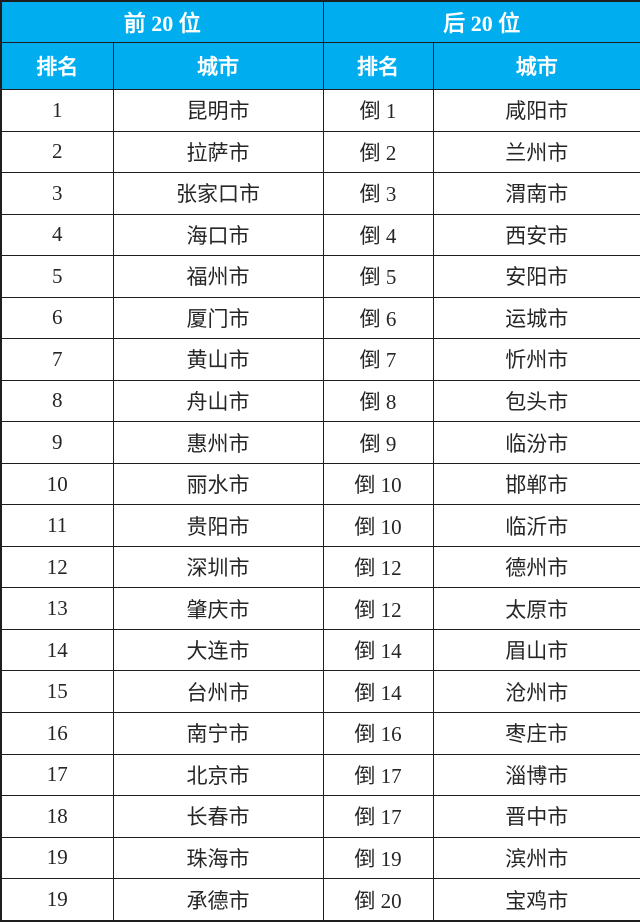  Describe the element at coordinates (378, 359) in the screenshot. I see `rank-cell-right: 倒 7` at that location.